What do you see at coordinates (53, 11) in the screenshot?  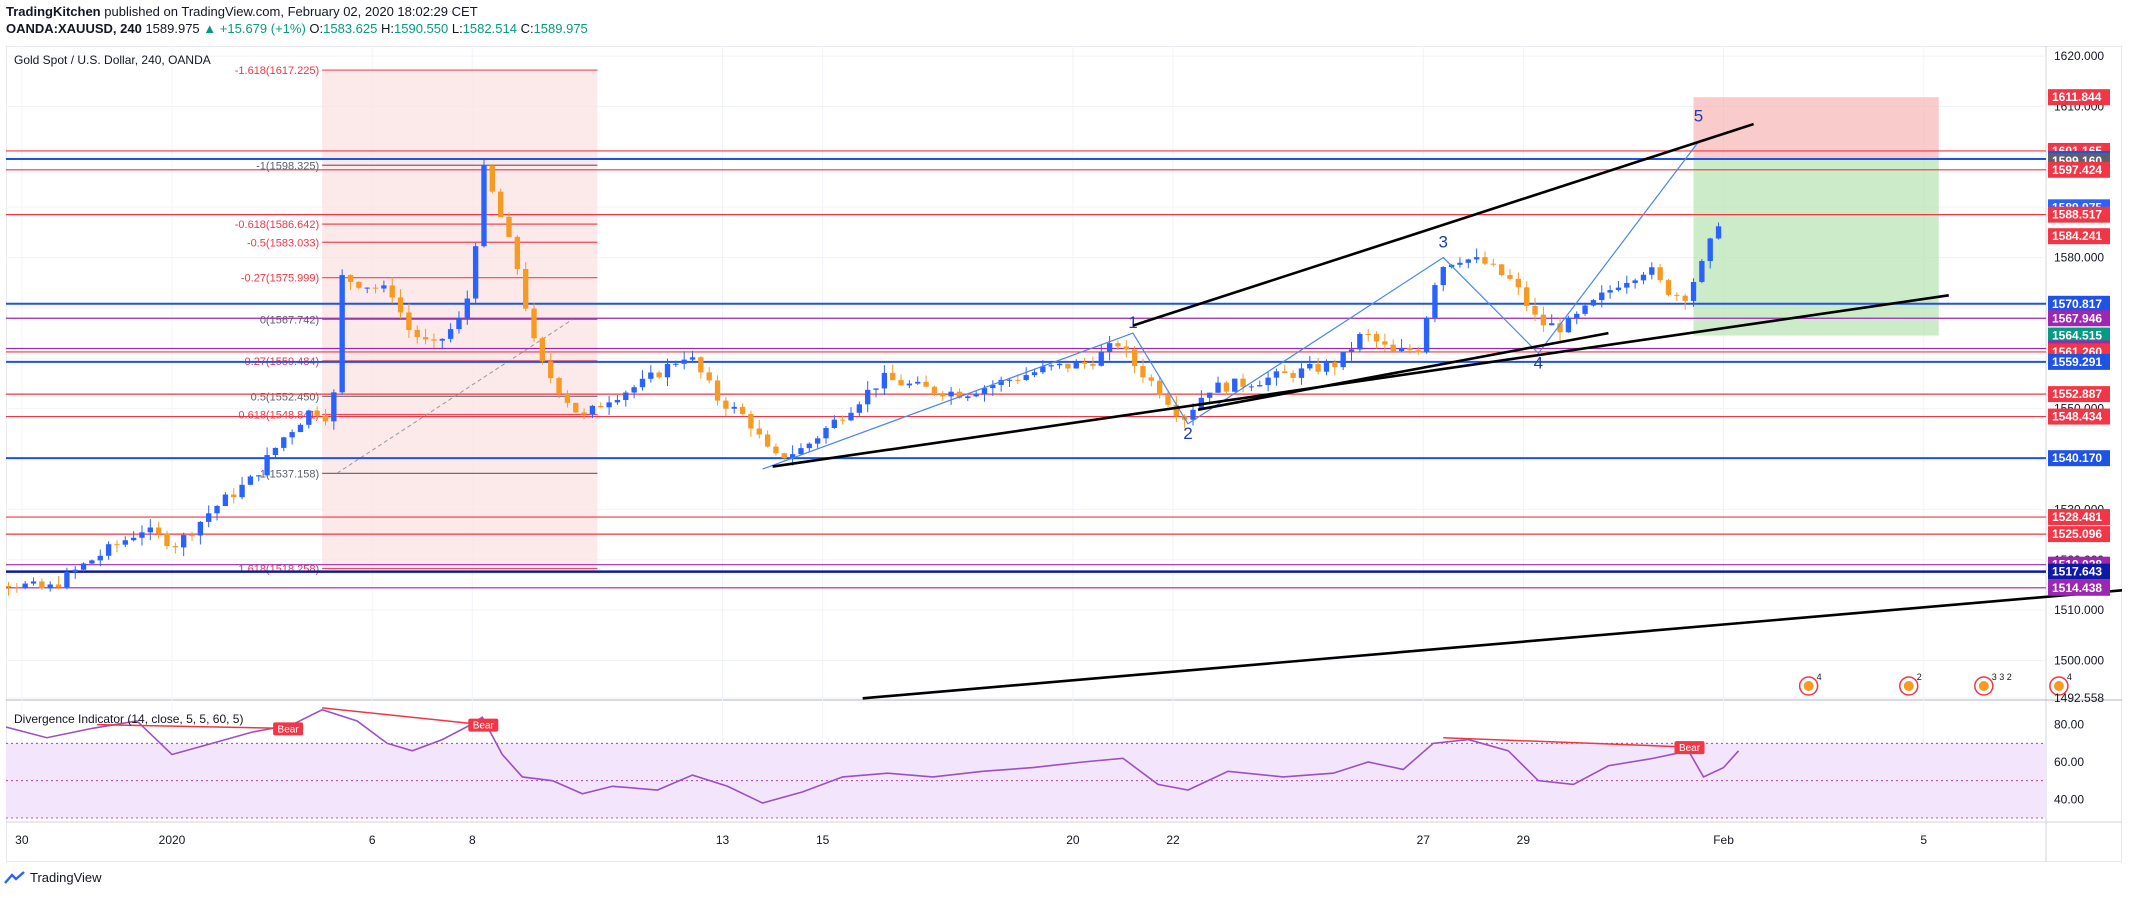 I see `publisher-name: TradingKitchen` at bounding box center [53, 11].